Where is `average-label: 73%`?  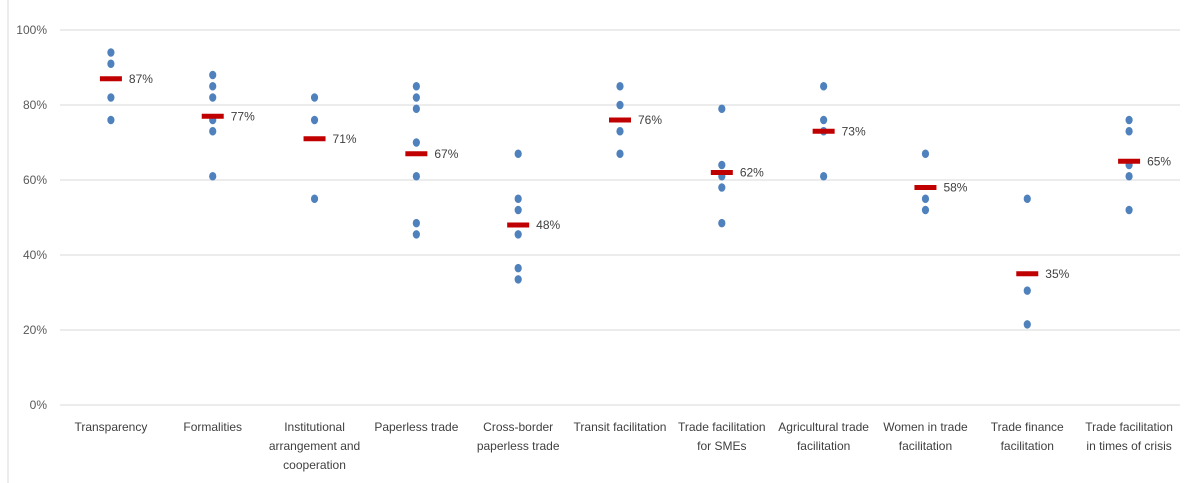 average-label: 73% is located at coordinates (854, 131).